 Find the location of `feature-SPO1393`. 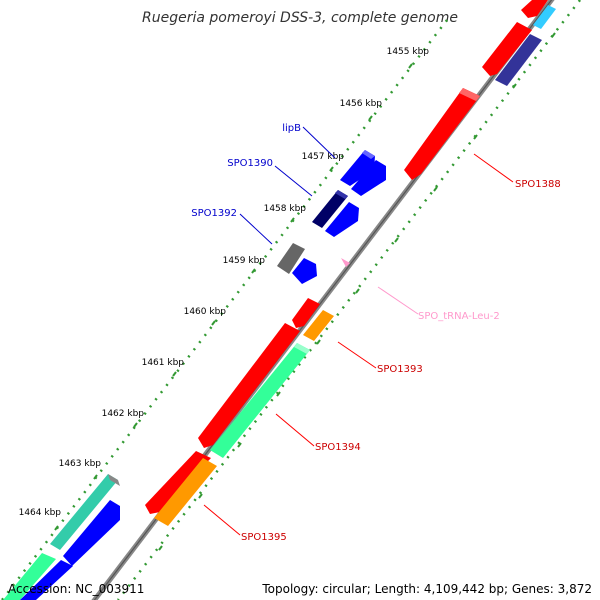

feature-SPO1393 is located at coordinates (318, 325).